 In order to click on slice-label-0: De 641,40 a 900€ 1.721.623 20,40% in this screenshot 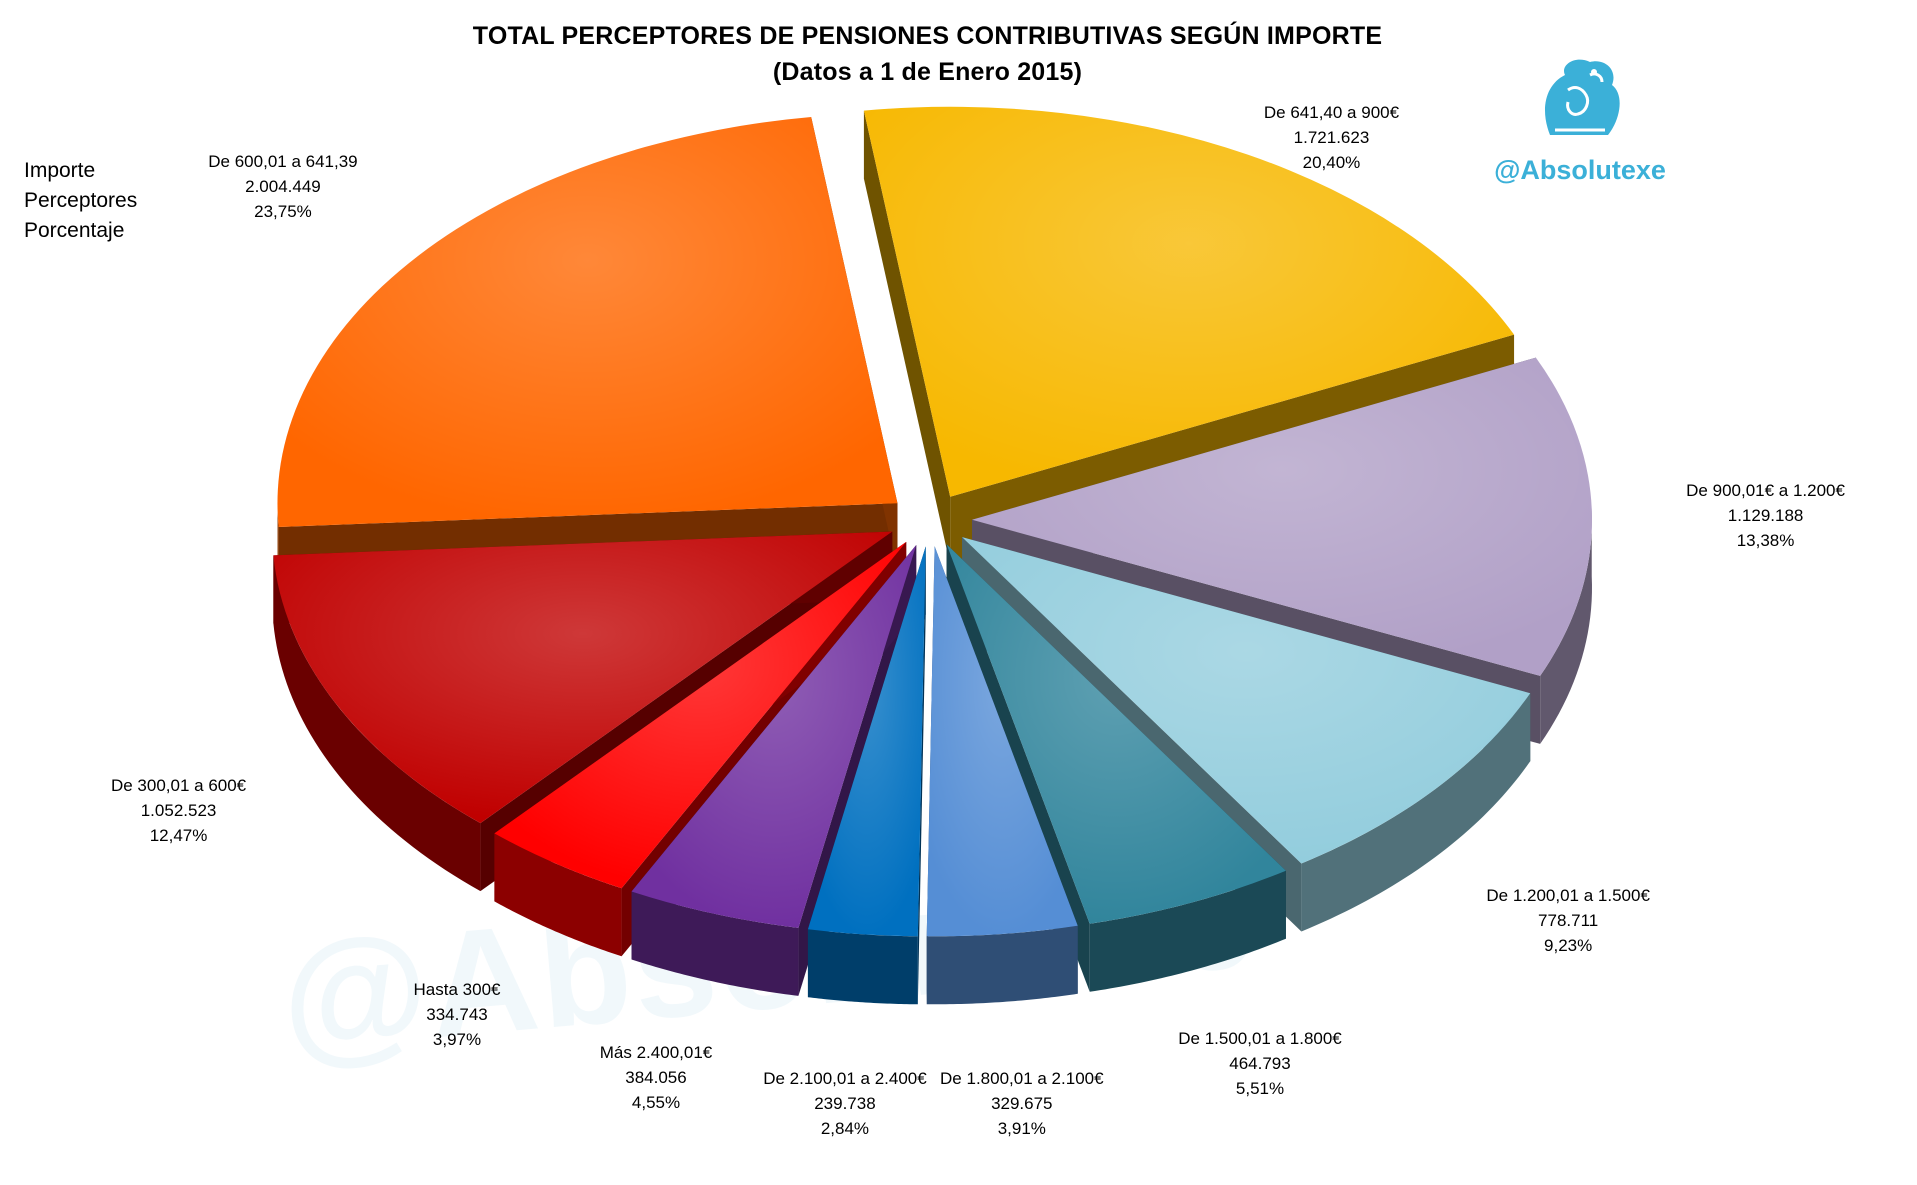, I will do `click(1331, 137)`.